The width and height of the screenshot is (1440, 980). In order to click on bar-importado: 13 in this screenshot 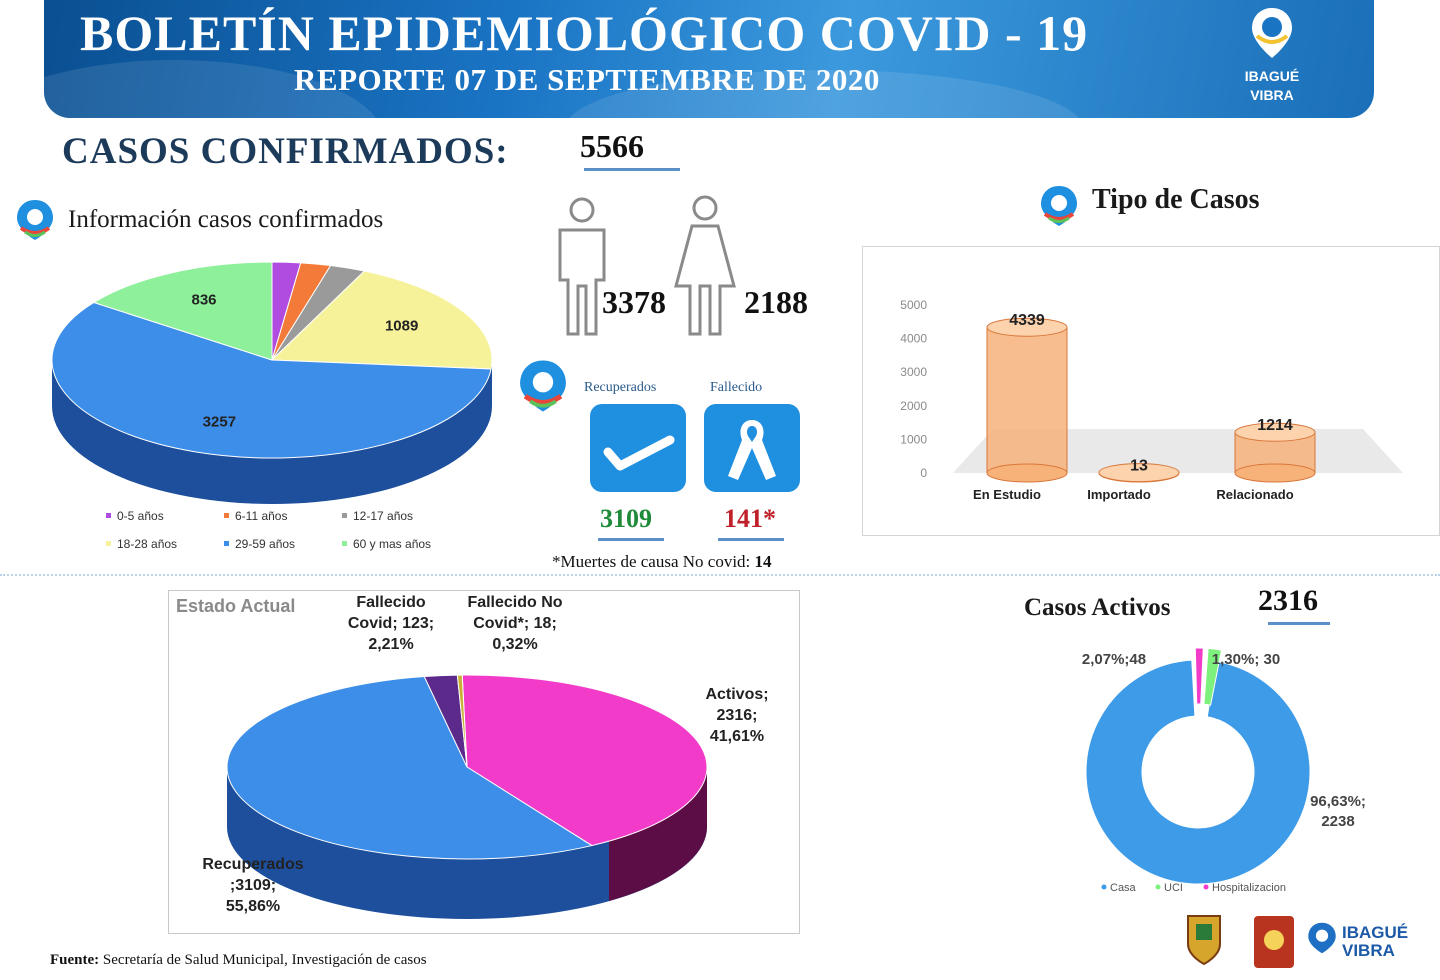, I will do `click(1139, 470)`.